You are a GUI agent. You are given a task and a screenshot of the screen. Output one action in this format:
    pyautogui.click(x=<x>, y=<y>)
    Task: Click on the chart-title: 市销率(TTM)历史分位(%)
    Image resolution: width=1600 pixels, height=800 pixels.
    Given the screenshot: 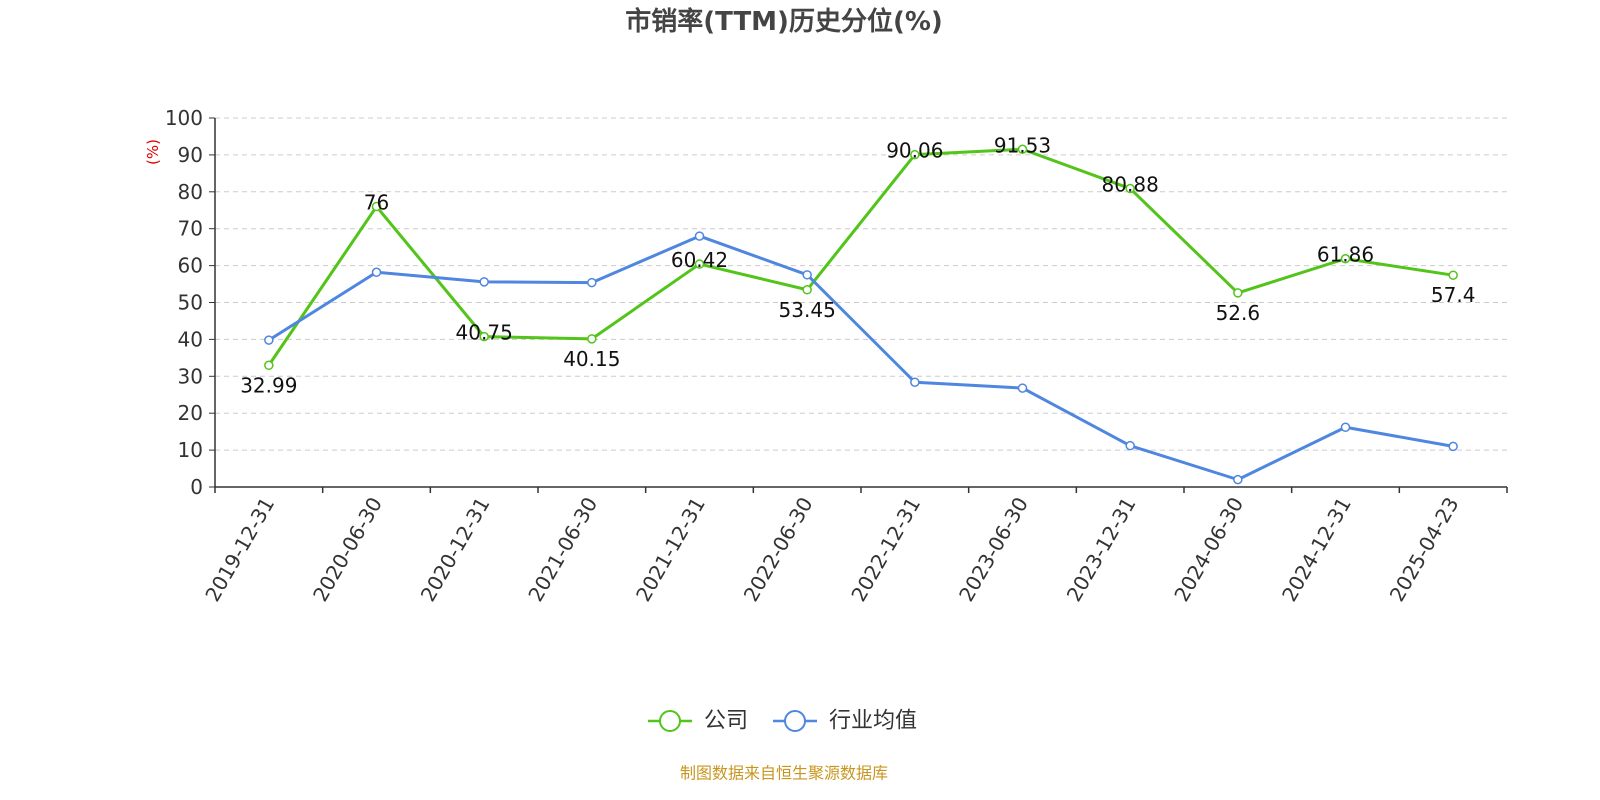 What is the action you would take?
    pyautogui.click(x=784, y=21)
    